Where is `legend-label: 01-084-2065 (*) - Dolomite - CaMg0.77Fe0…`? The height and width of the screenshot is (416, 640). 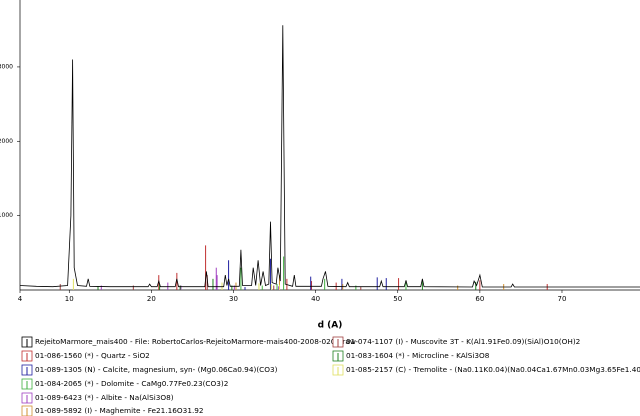 legend-label: 01-084-2065 (*) - Dolomite - CaMg0.77Fe0… is located at coordinates (131, 383).